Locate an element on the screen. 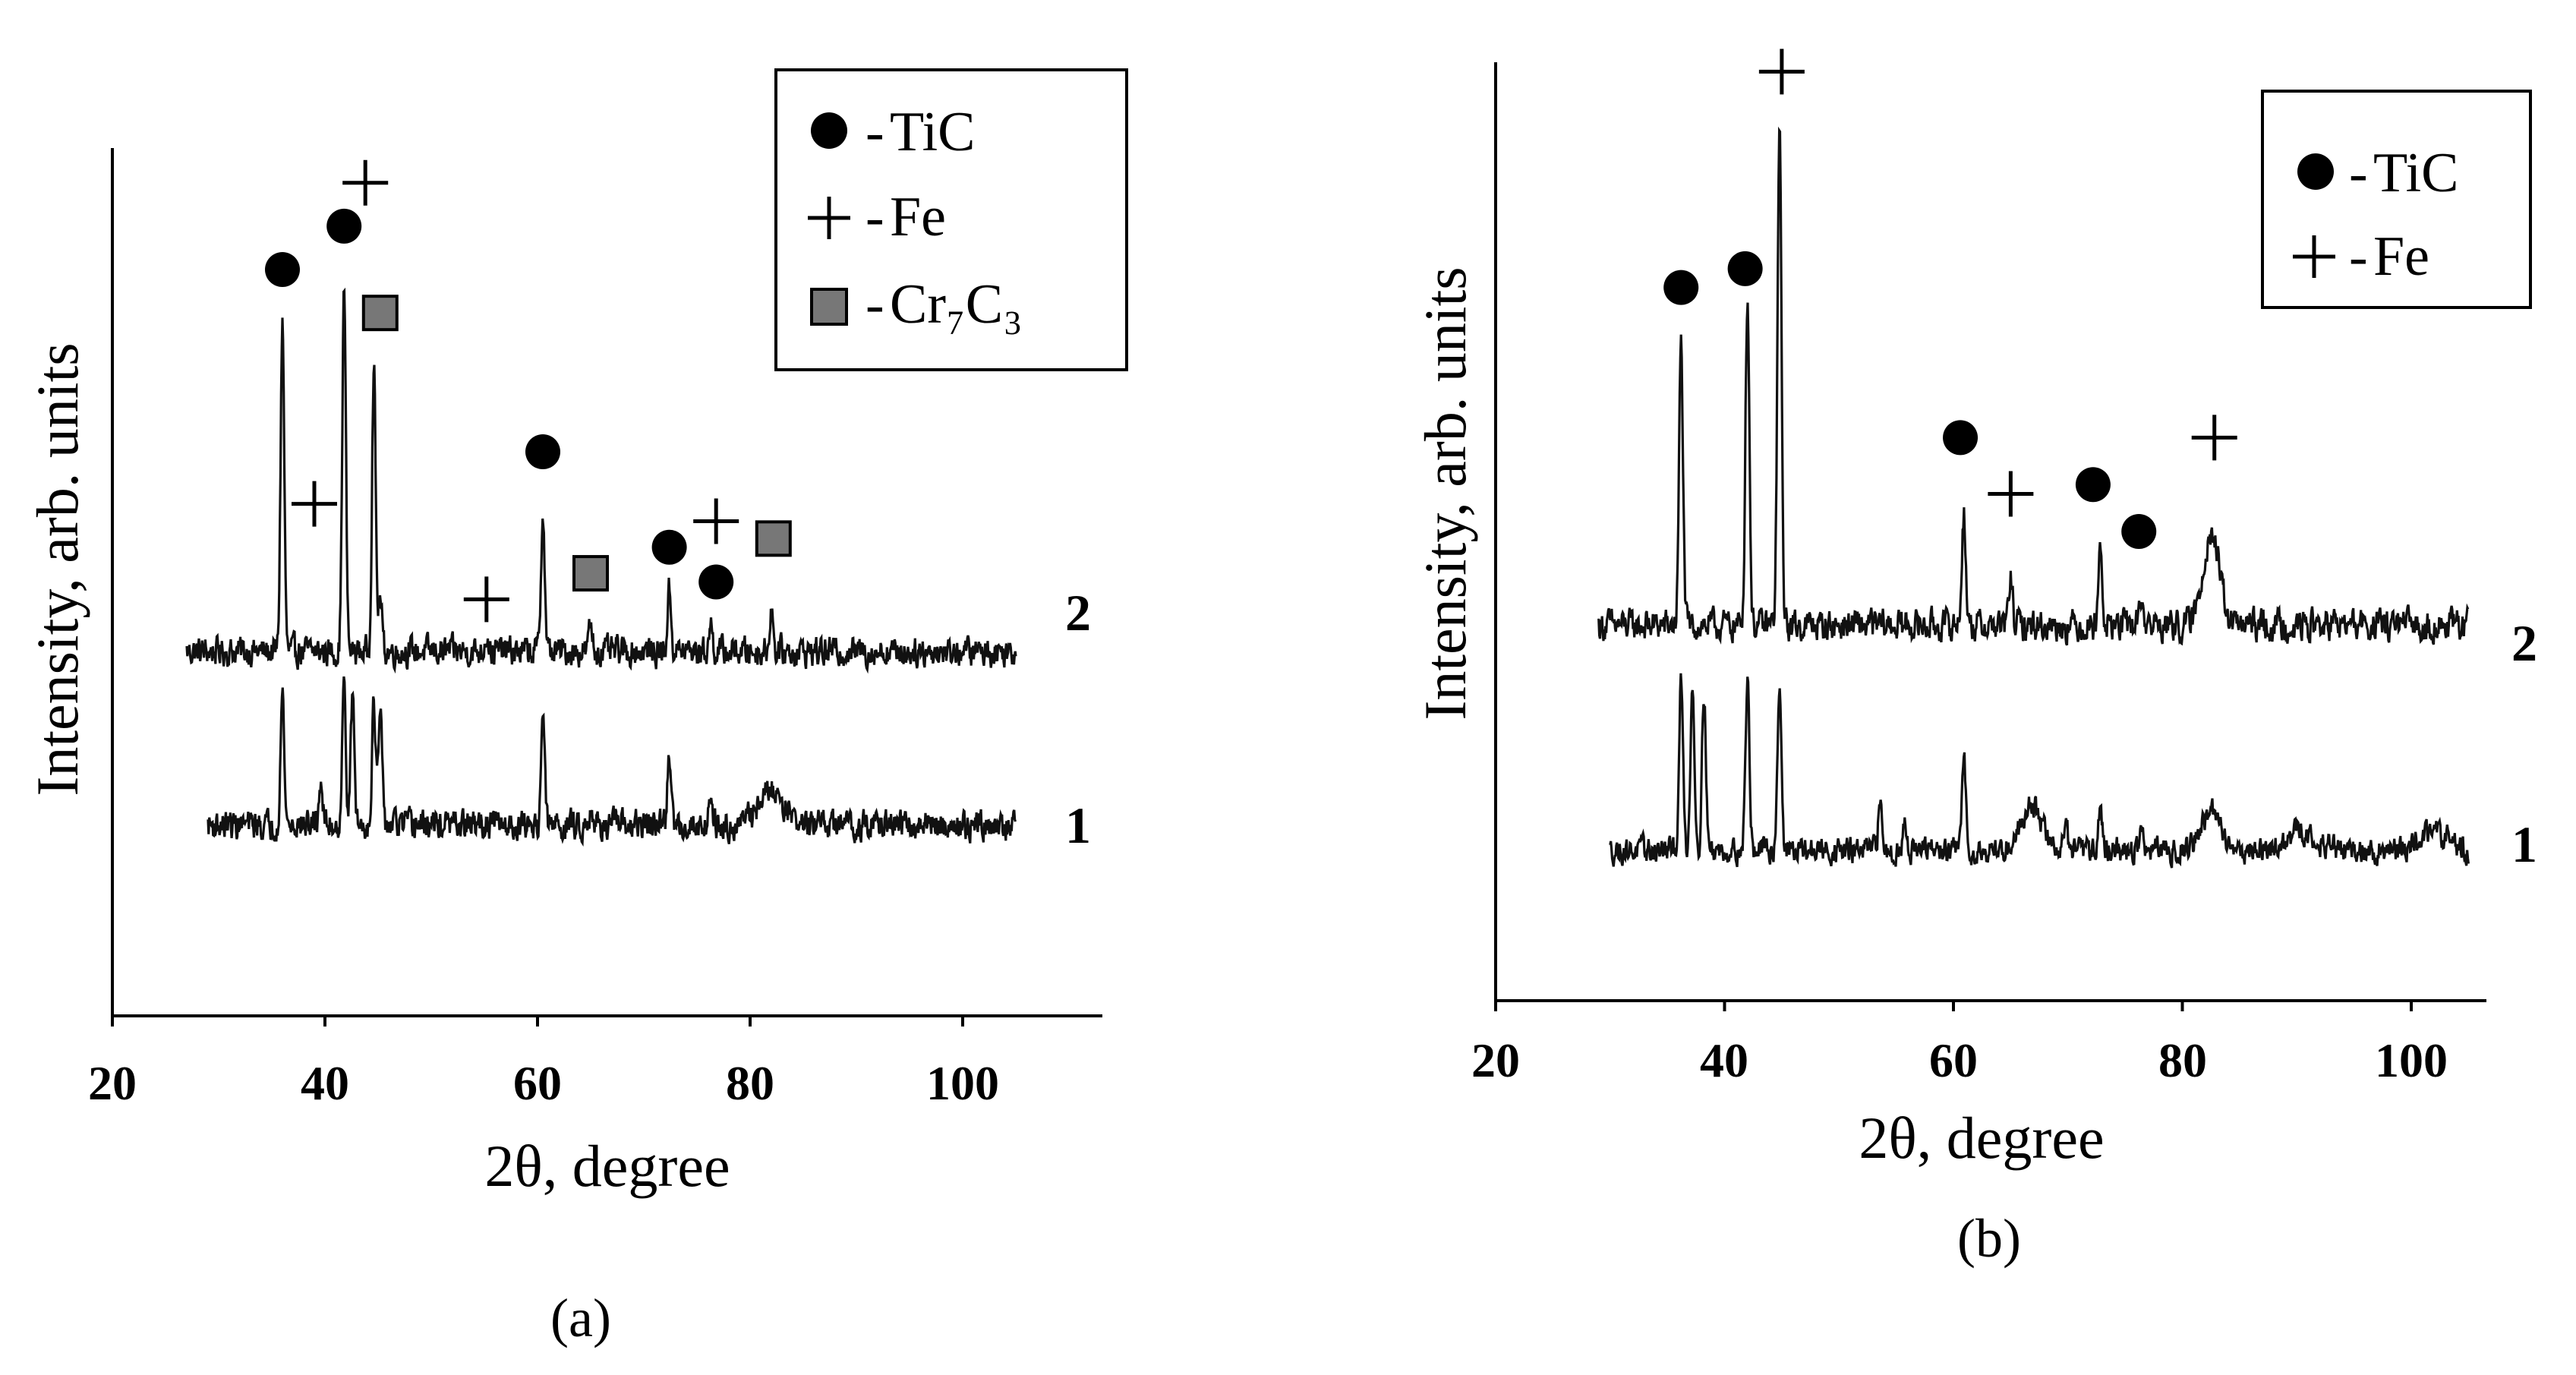 The height and width of the screenshot is (1375, 2576). square-icon is located at coordinates (829, 307).